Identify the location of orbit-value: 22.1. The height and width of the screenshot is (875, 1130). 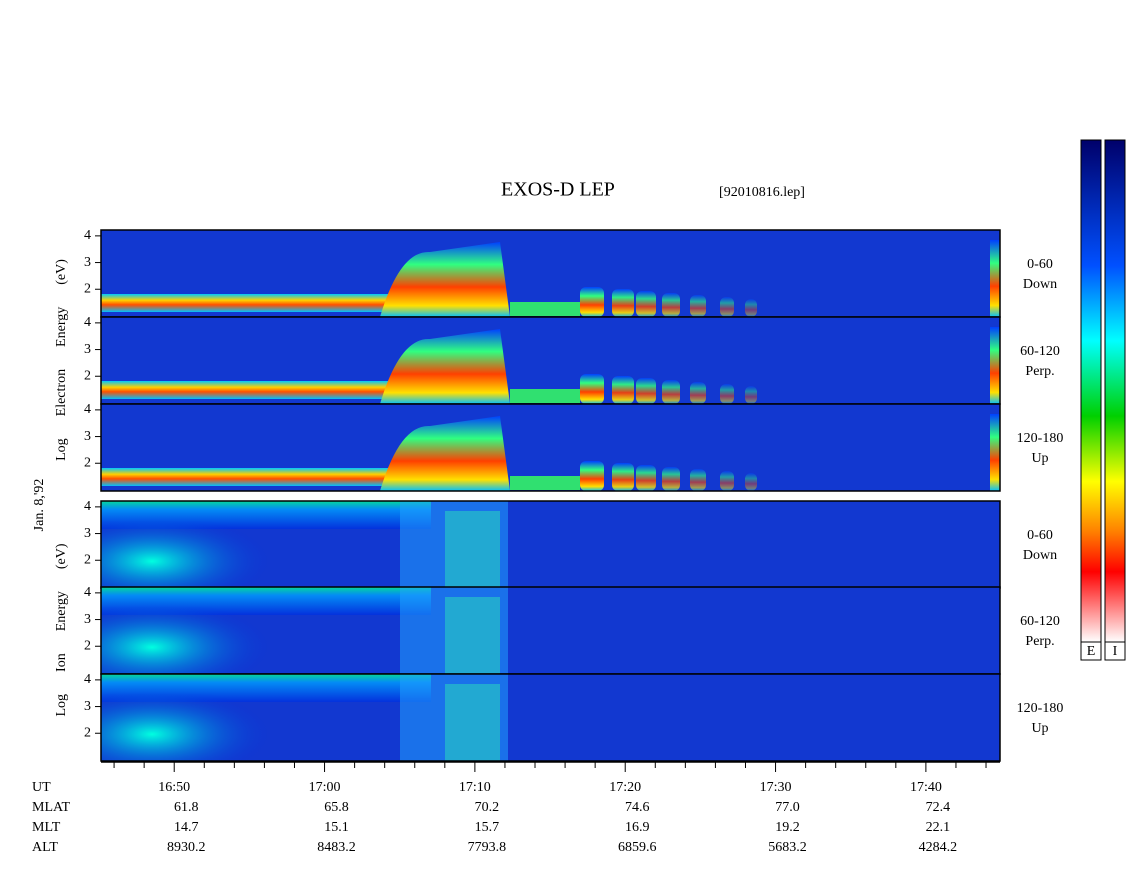
(938, 827).